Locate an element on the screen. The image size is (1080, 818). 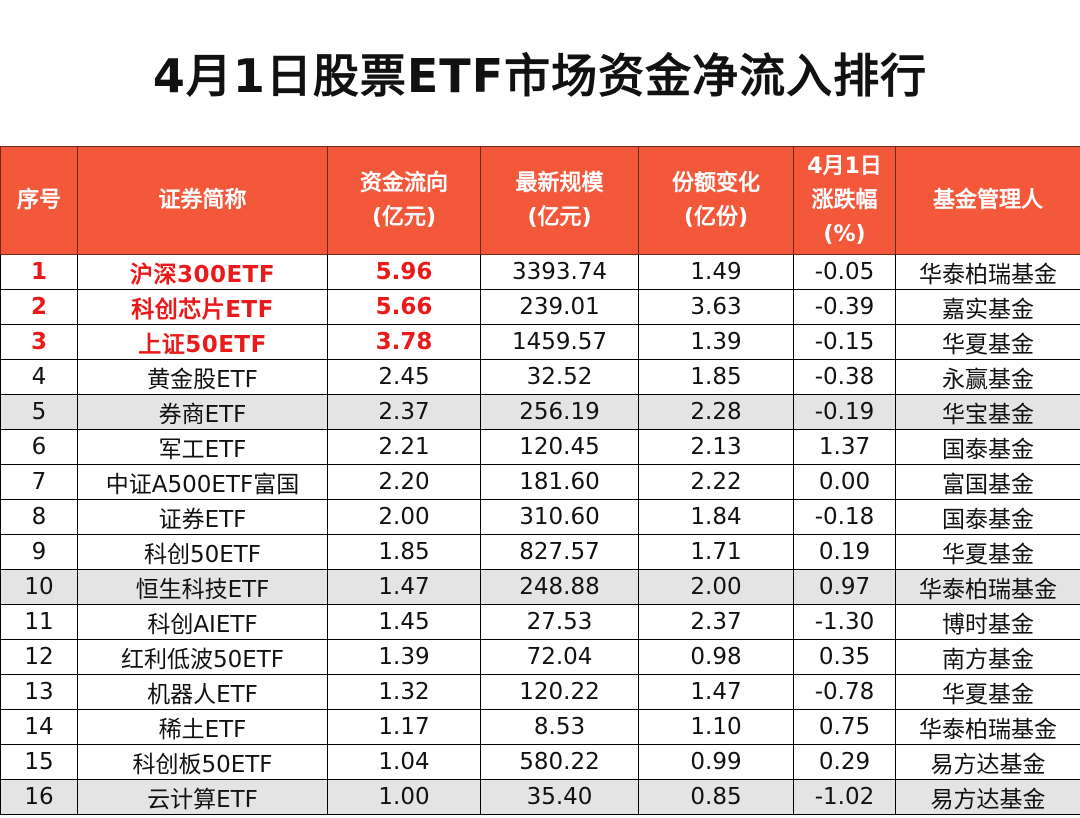
rank-cell: 10 is located at coordinates (39, 587).